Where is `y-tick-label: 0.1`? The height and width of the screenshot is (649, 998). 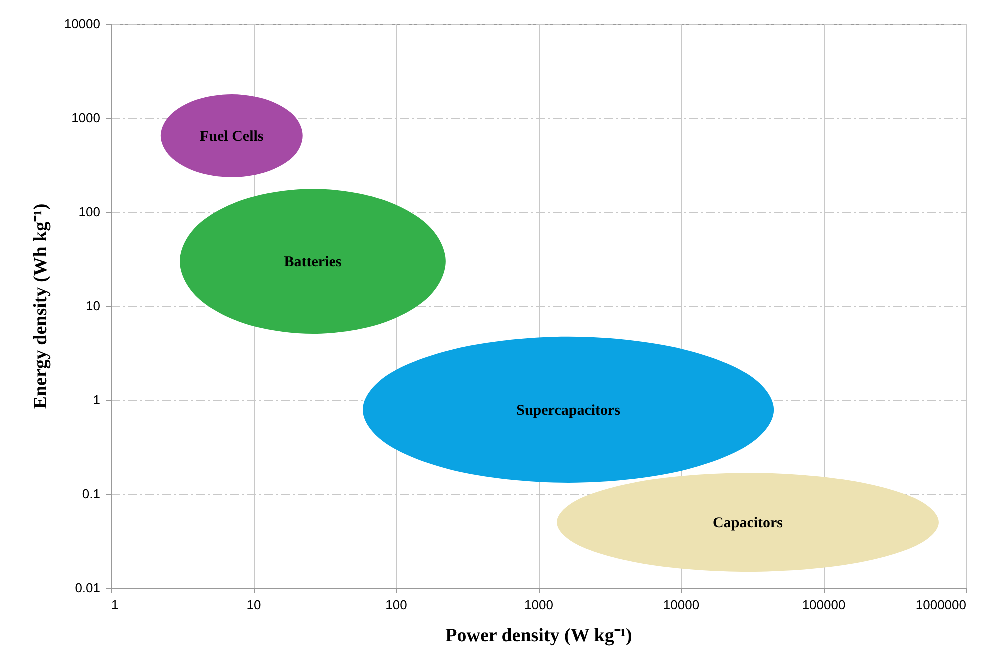 y-tick-label: 0.1 is located at coordinates (91, 494).